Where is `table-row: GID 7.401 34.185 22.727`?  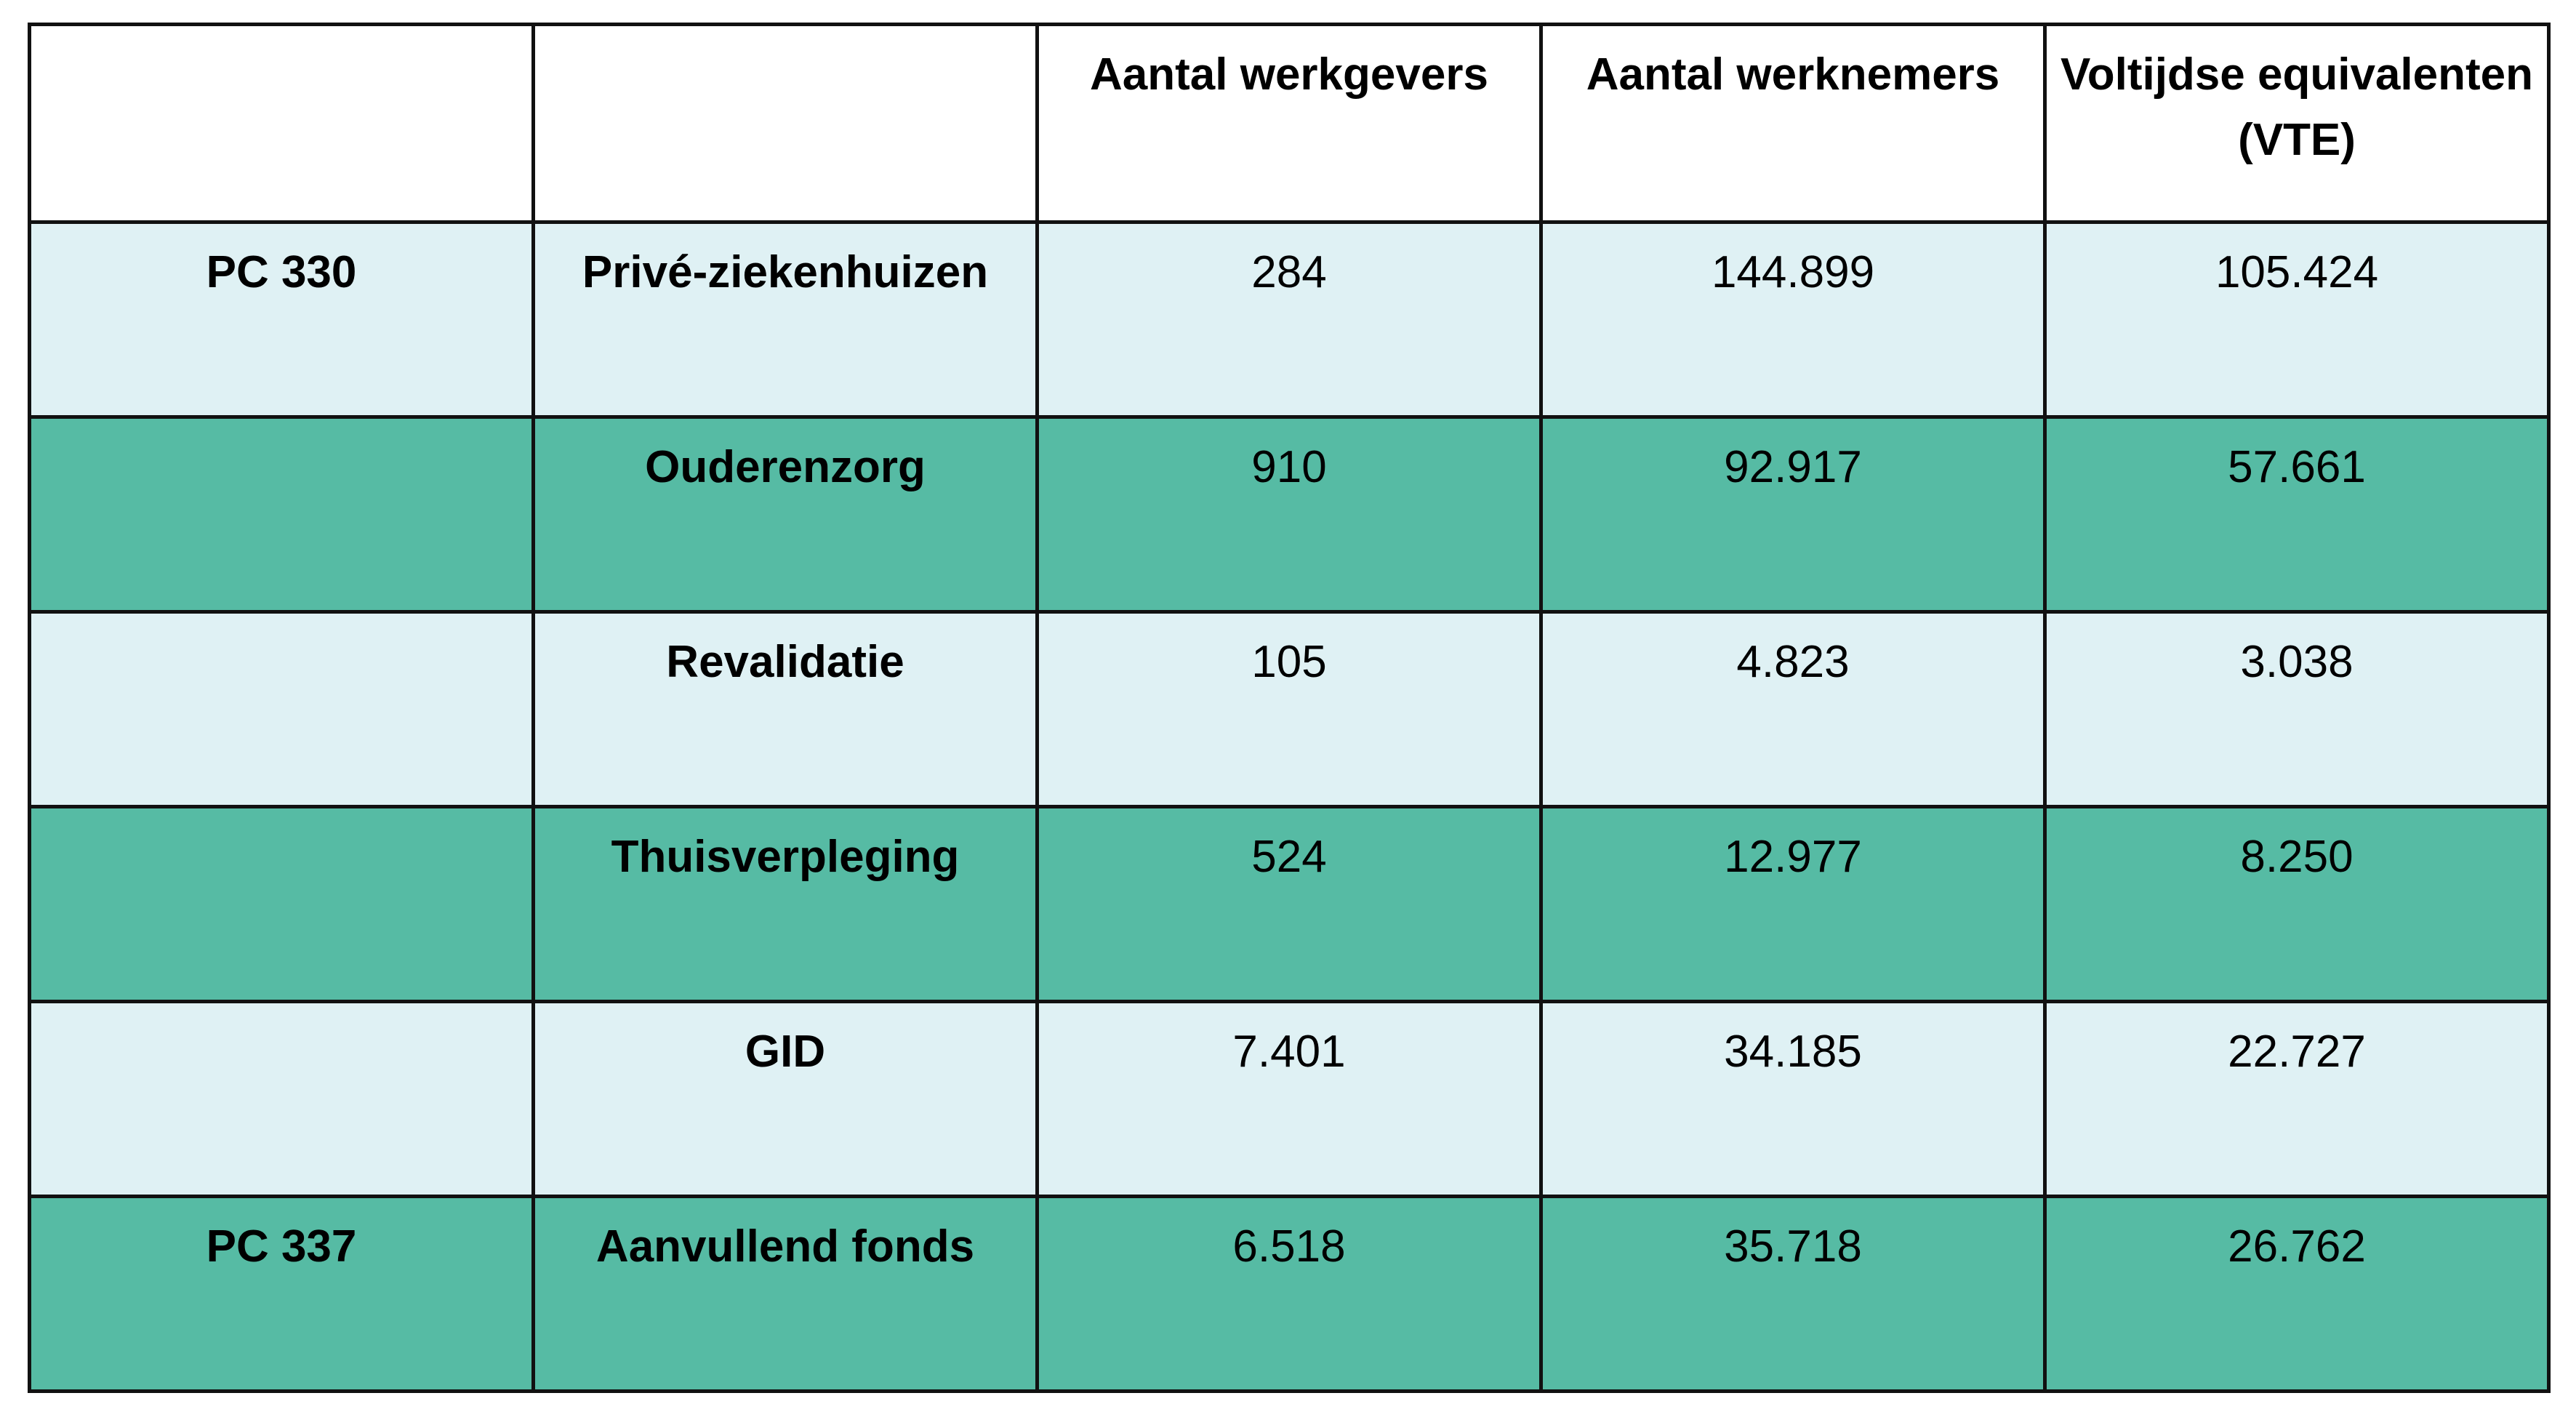 table-row: GID 7.401 34.185 22.727 is located at coordinates (1289, 1099).